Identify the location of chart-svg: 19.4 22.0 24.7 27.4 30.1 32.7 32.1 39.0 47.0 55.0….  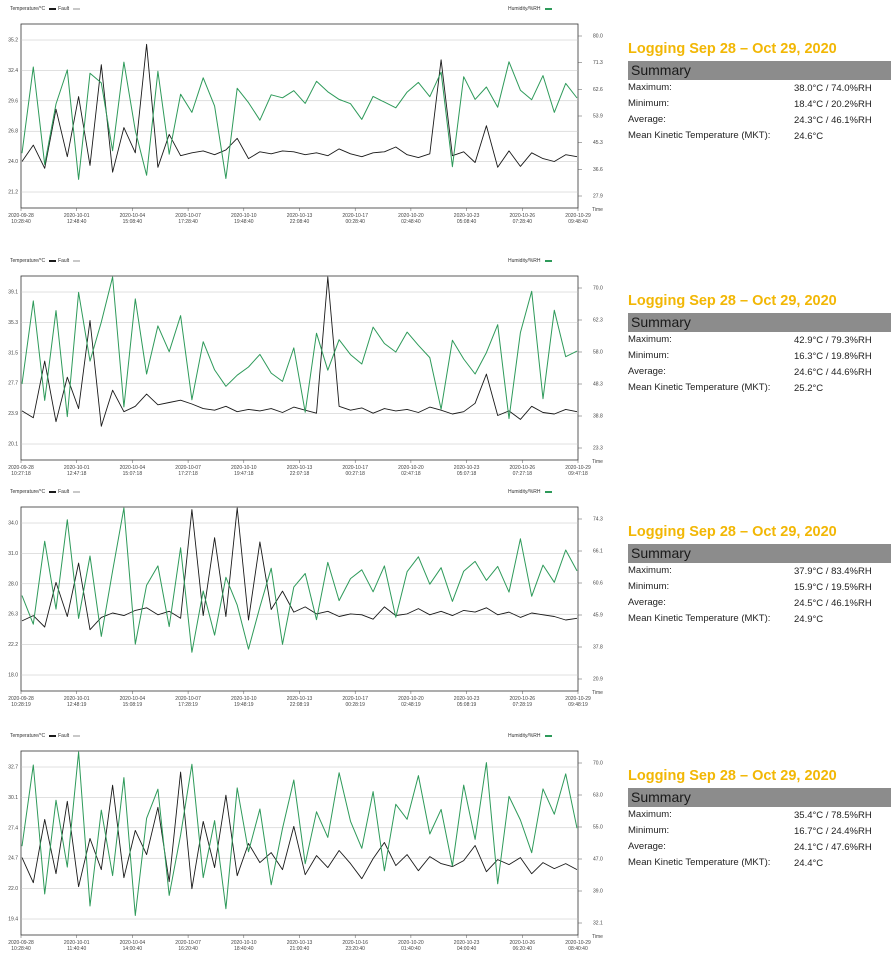
(305, 851).